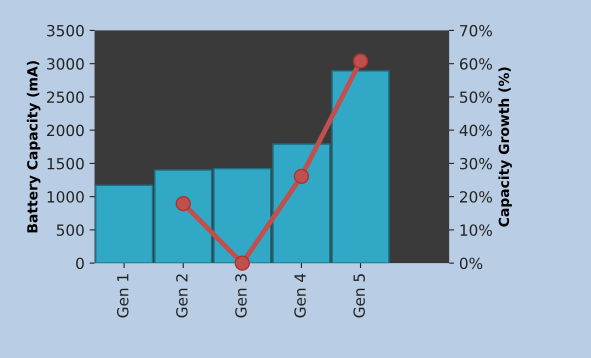 The image size is (591, 358). I want to click on y-axis-title: Battery Capacity (mA), so click(33, 146).